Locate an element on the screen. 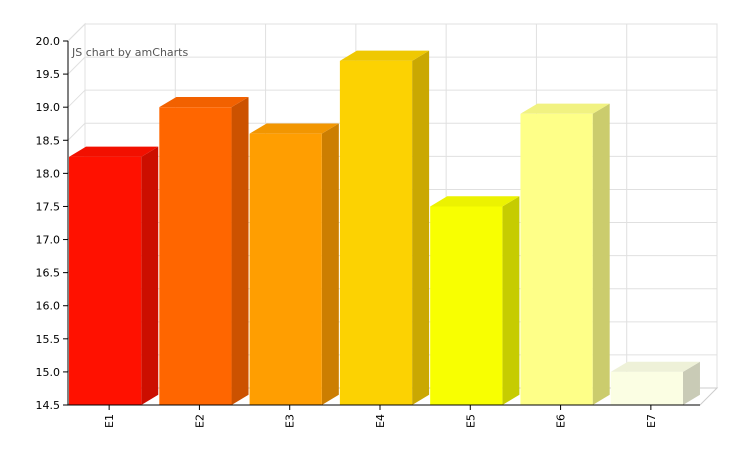 Image resolution: width=743 pixels, height=452 pixels. y-tick-label: 19.0 is located at coordinates (48, 107).